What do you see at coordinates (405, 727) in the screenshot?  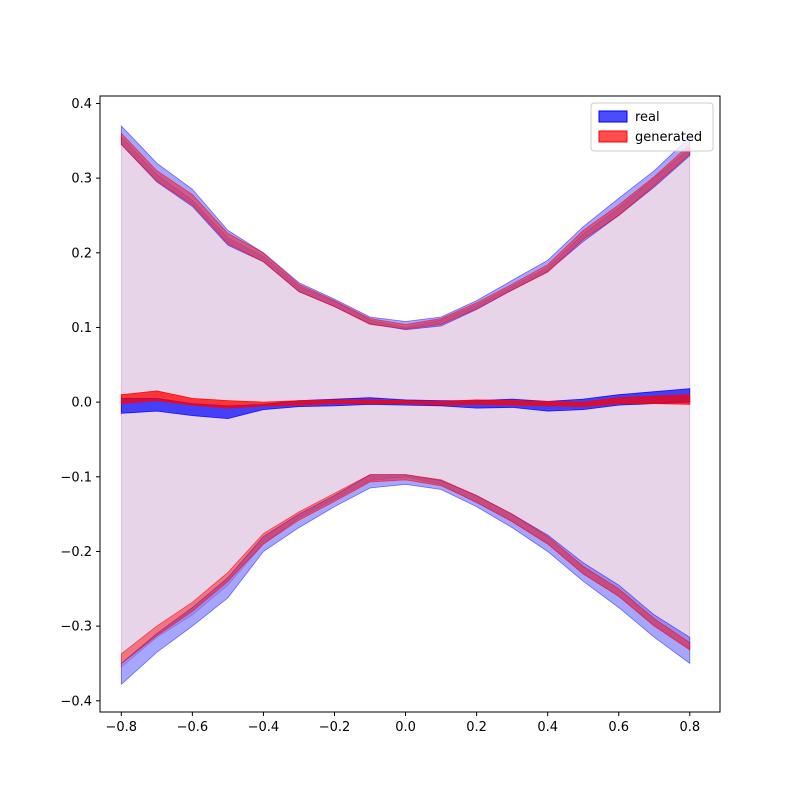 I see `x-tick-label: 0.0` at bounding box center [405, 727].